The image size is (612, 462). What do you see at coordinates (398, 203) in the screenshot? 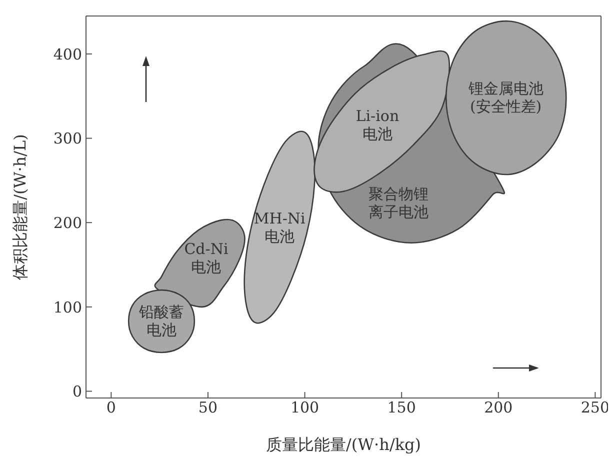
I see `series-label: 聚合物锂离子电池` at bounding box center [398, 203].